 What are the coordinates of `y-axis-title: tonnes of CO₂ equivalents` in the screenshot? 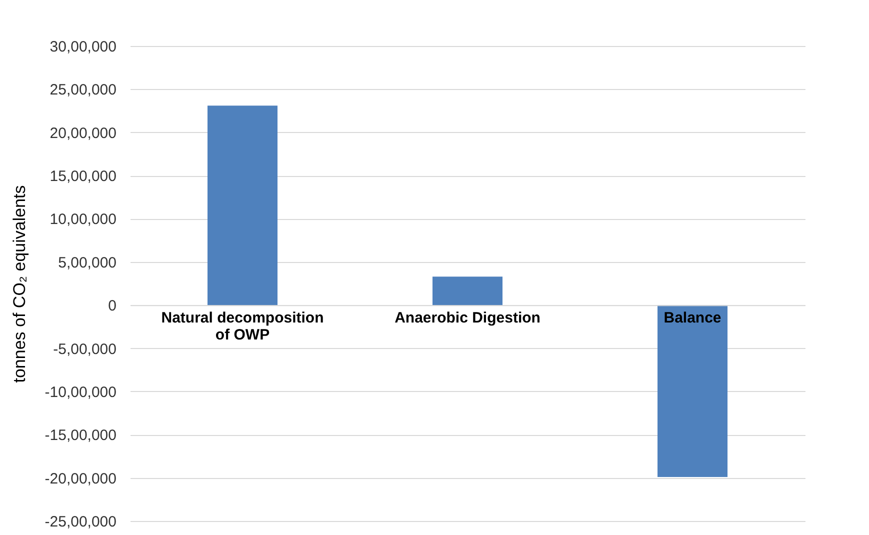 It's located at (19, 284).